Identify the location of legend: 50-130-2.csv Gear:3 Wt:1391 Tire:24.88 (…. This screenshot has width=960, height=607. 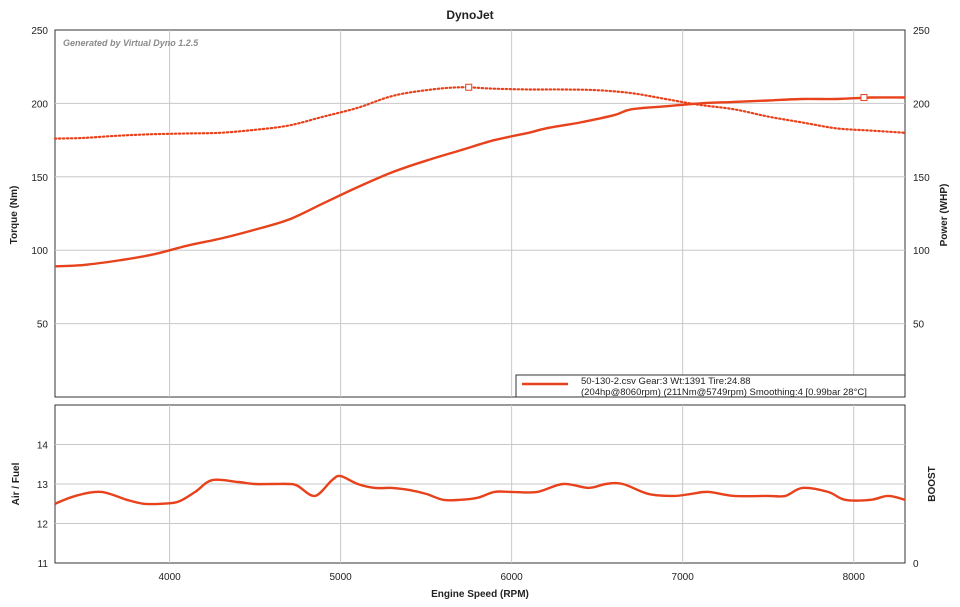
(710, 386).